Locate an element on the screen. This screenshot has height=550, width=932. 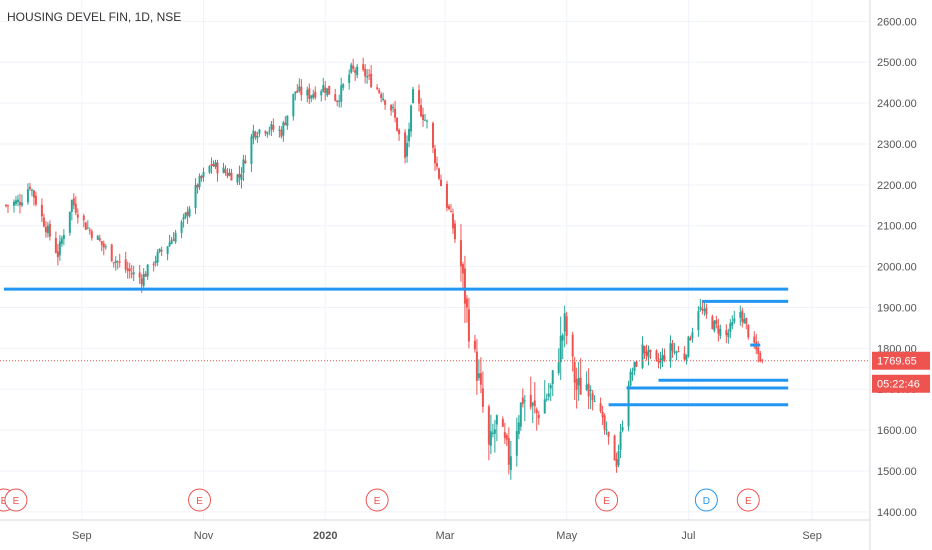
time-tick-label: 2020 is located at coordinates (325, 536).